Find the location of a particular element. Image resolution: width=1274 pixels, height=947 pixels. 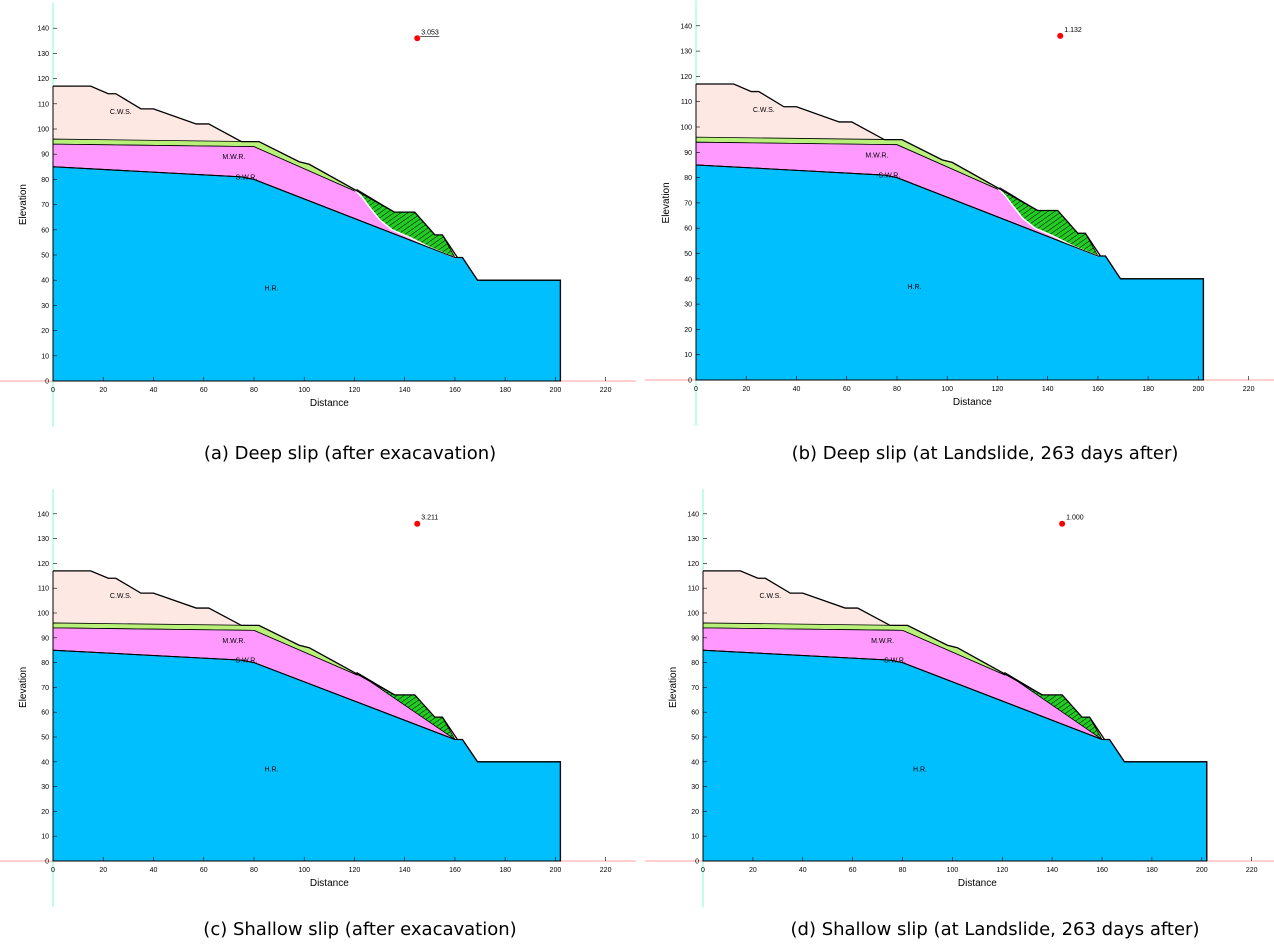

x-tick-label-c: 80 is located at coordinates (254, 870).